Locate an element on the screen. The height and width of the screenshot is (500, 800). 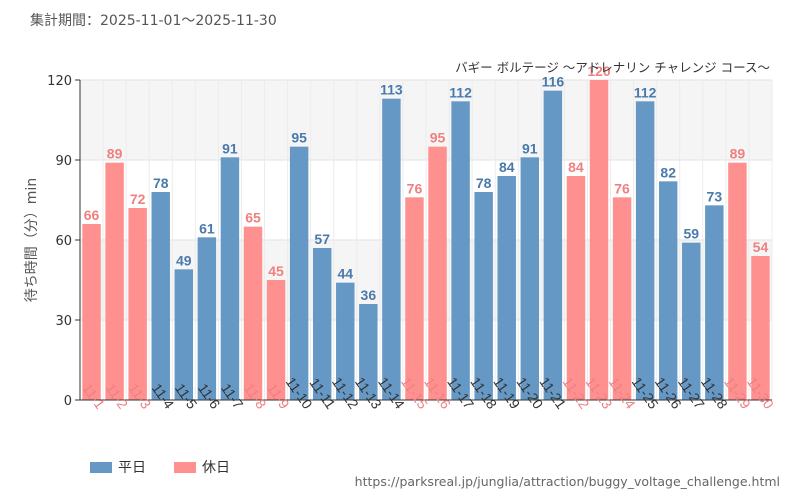
legend: 平日 休日 is located at coordinates (160, 467).